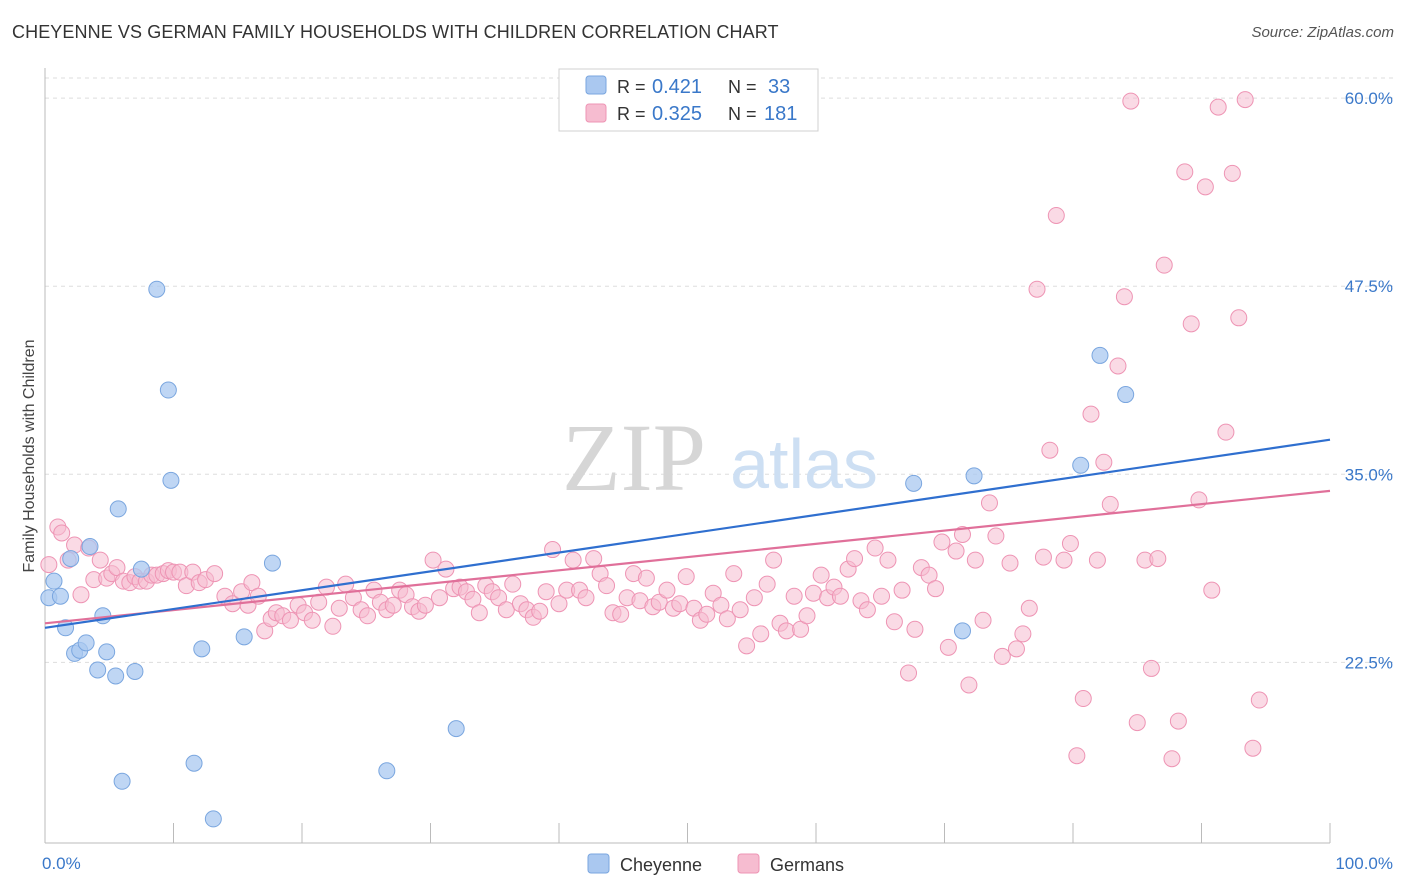 The image size is (1406, 892). What do you see at coordinates (804, 464) in the screenshot?
I see `watermark-atlas: atlas` at bounding box center [804, 464].